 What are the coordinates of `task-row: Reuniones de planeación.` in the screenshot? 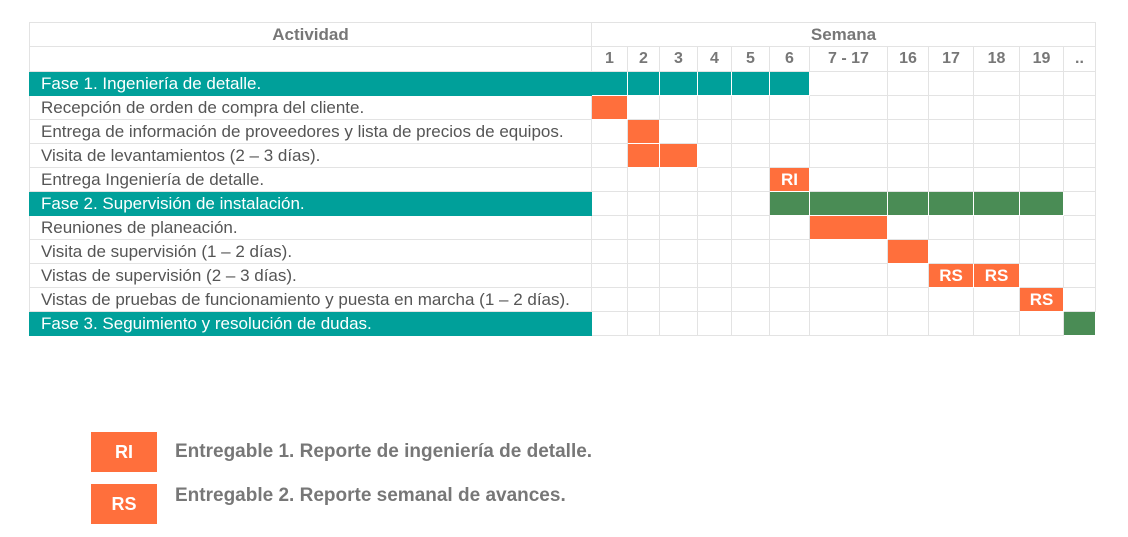 It's located at (562, 227).